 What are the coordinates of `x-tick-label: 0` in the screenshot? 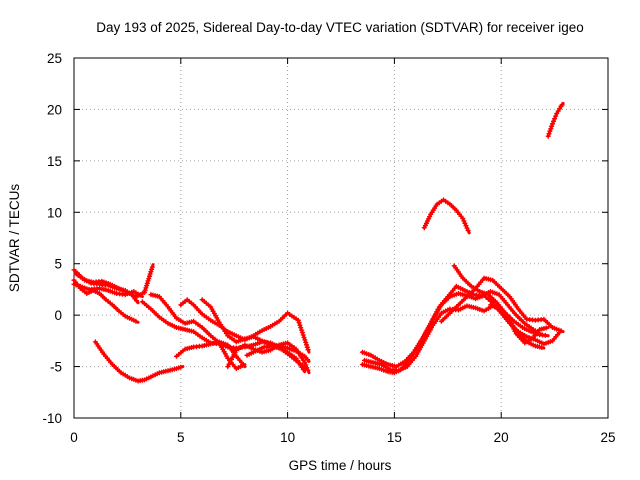 It's located at (74, 437).